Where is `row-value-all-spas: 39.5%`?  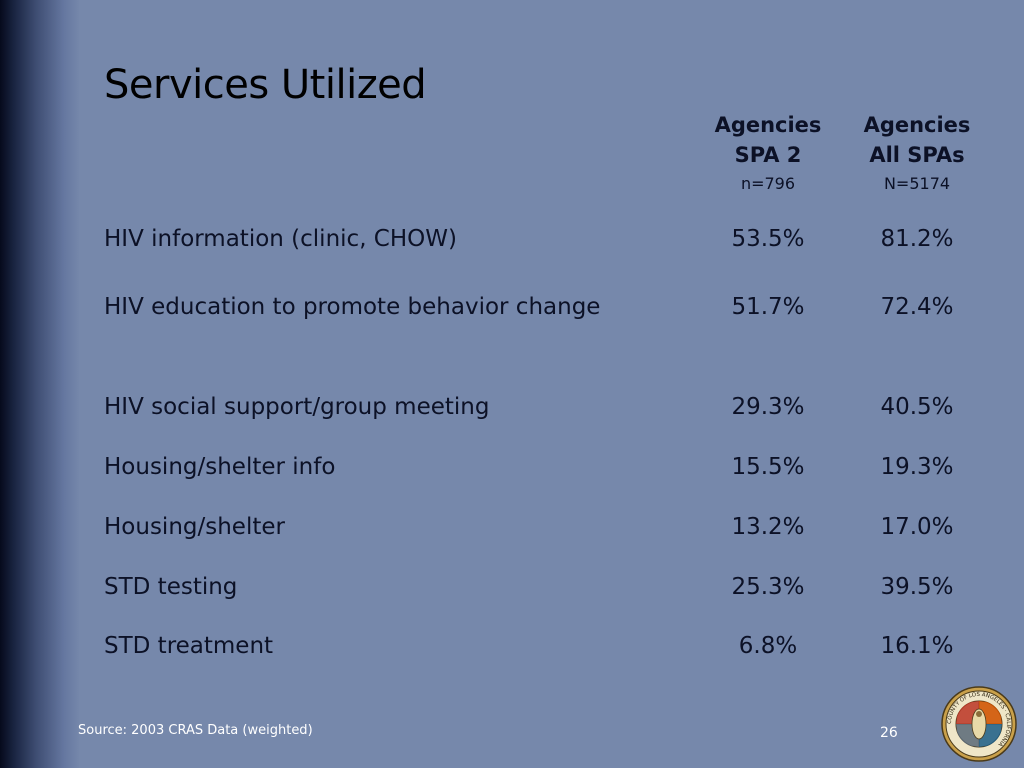
row-value-all-spas: 39.5% is located at coordinates (917, 587).